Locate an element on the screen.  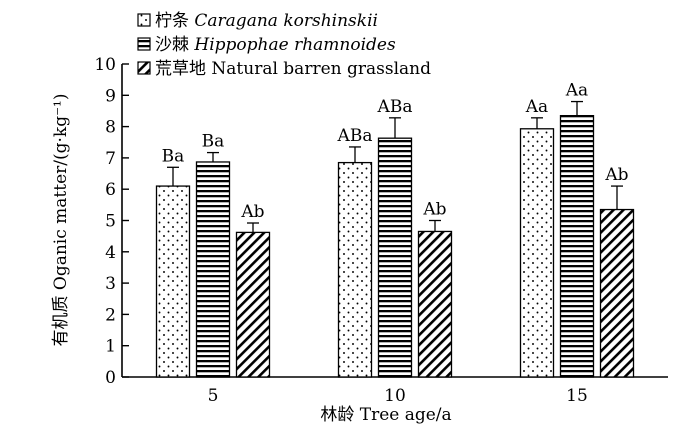
legend-label: 柠条 Caragana korshinskii is located at coordinates (266, 21).